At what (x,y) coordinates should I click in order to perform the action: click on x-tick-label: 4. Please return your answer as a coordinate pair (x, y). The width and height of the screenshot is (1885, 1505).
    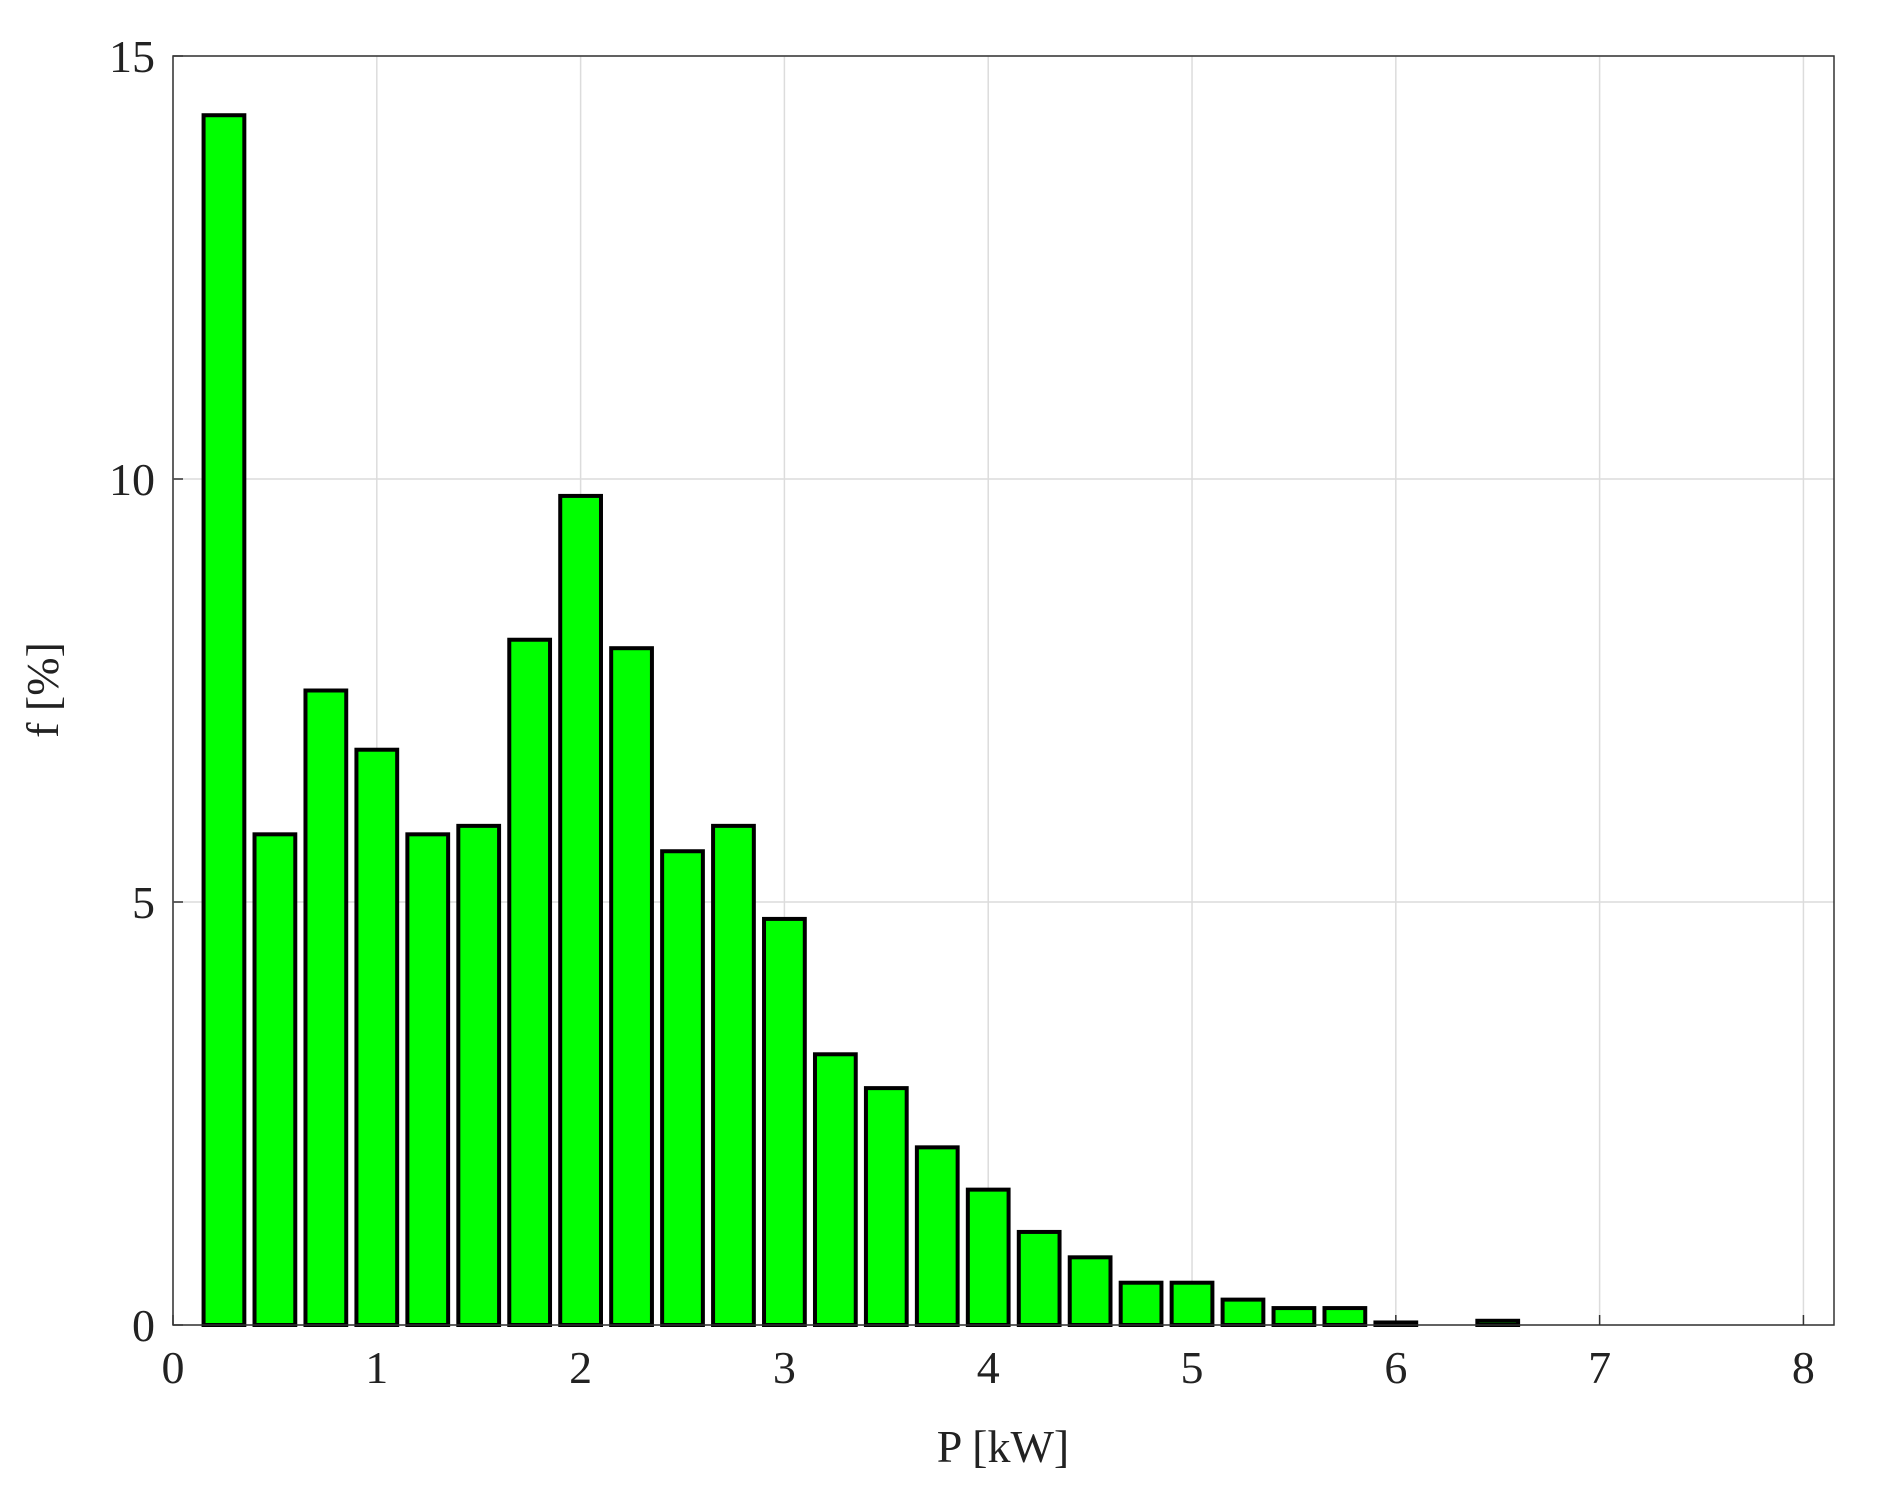
    Looking at the image, I should click on (988, 1367).